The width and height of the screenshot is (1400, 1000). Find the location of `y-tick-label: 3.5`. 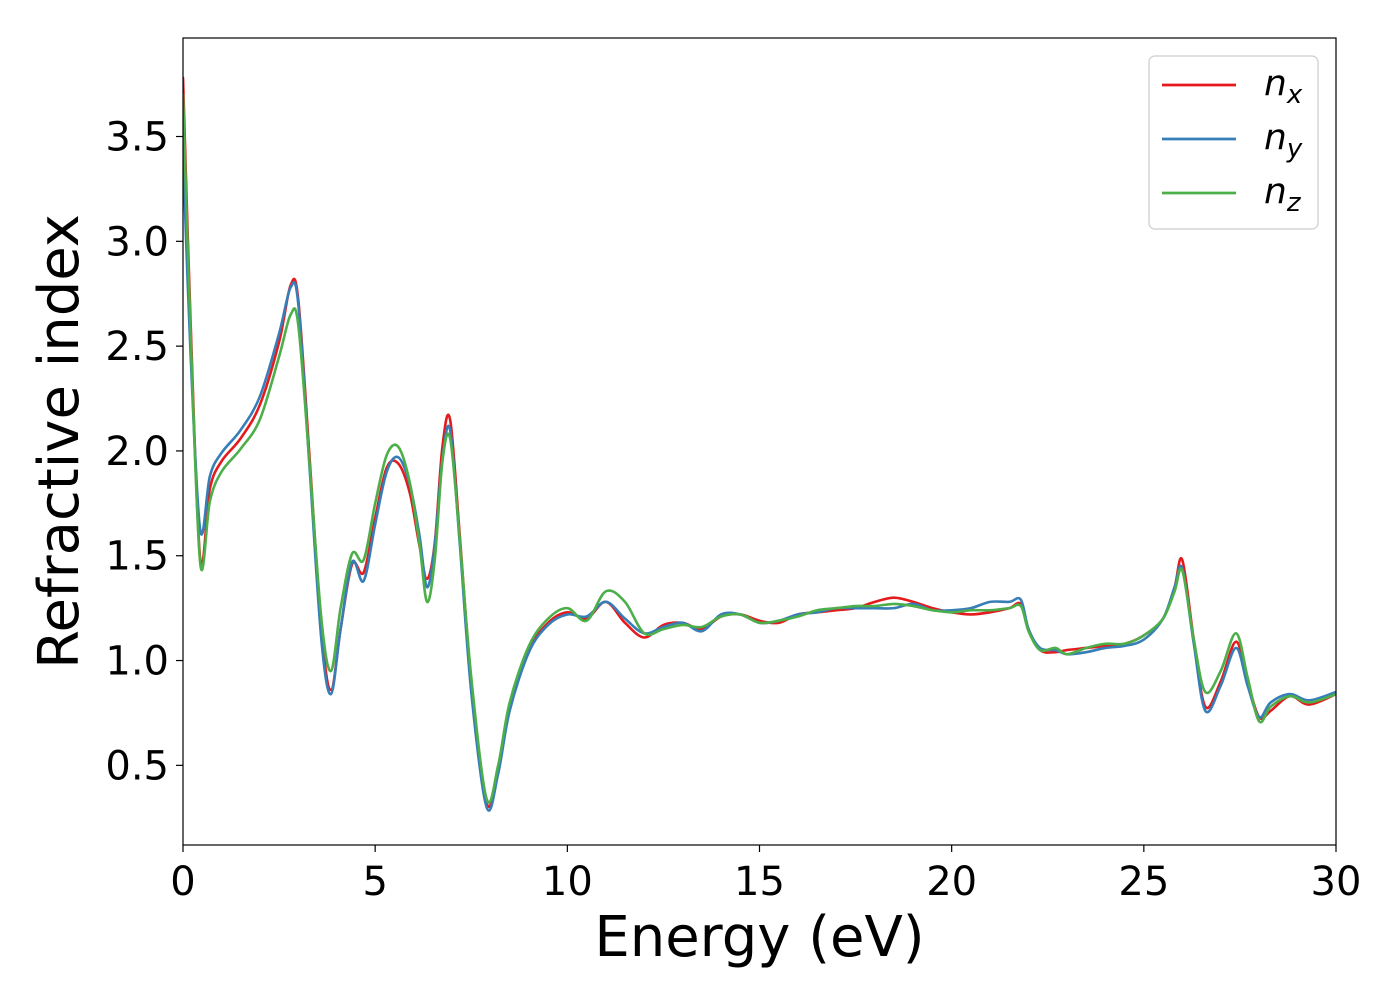

y-tick-label: 3.5 is located at coordinates (137, 138).